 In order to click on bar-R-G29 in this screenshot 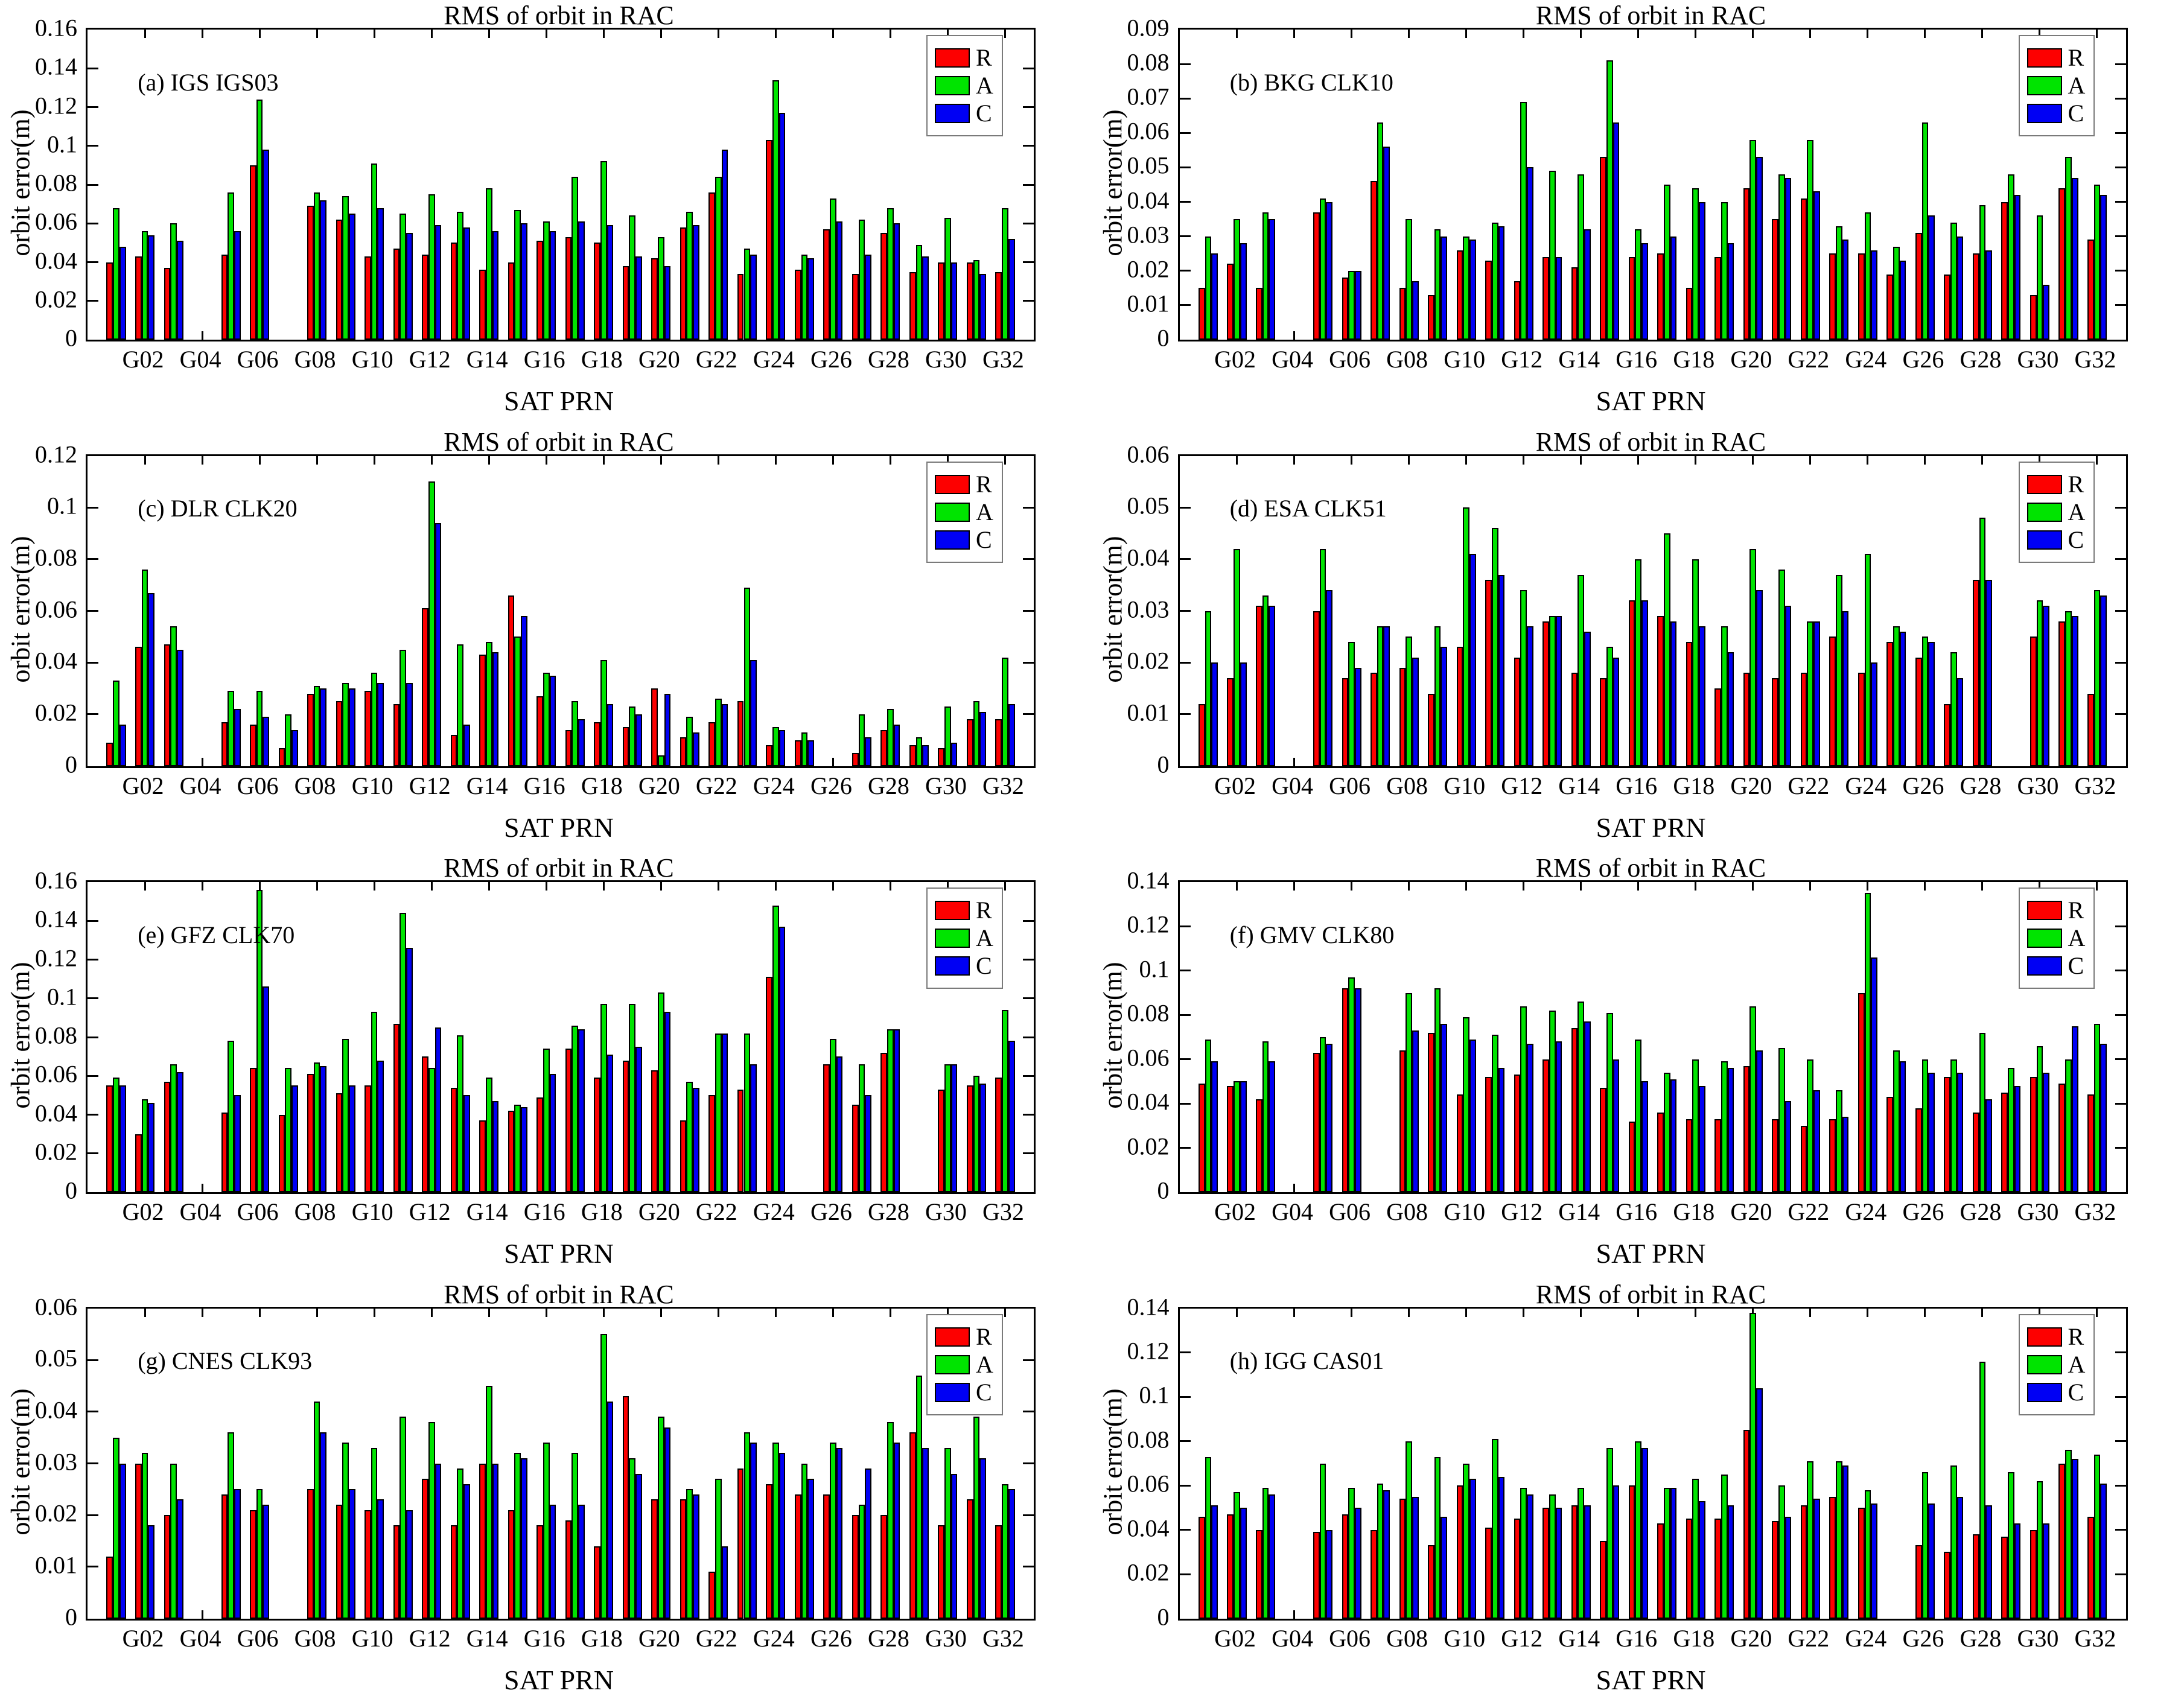, I will do `click(2005, 271)`.